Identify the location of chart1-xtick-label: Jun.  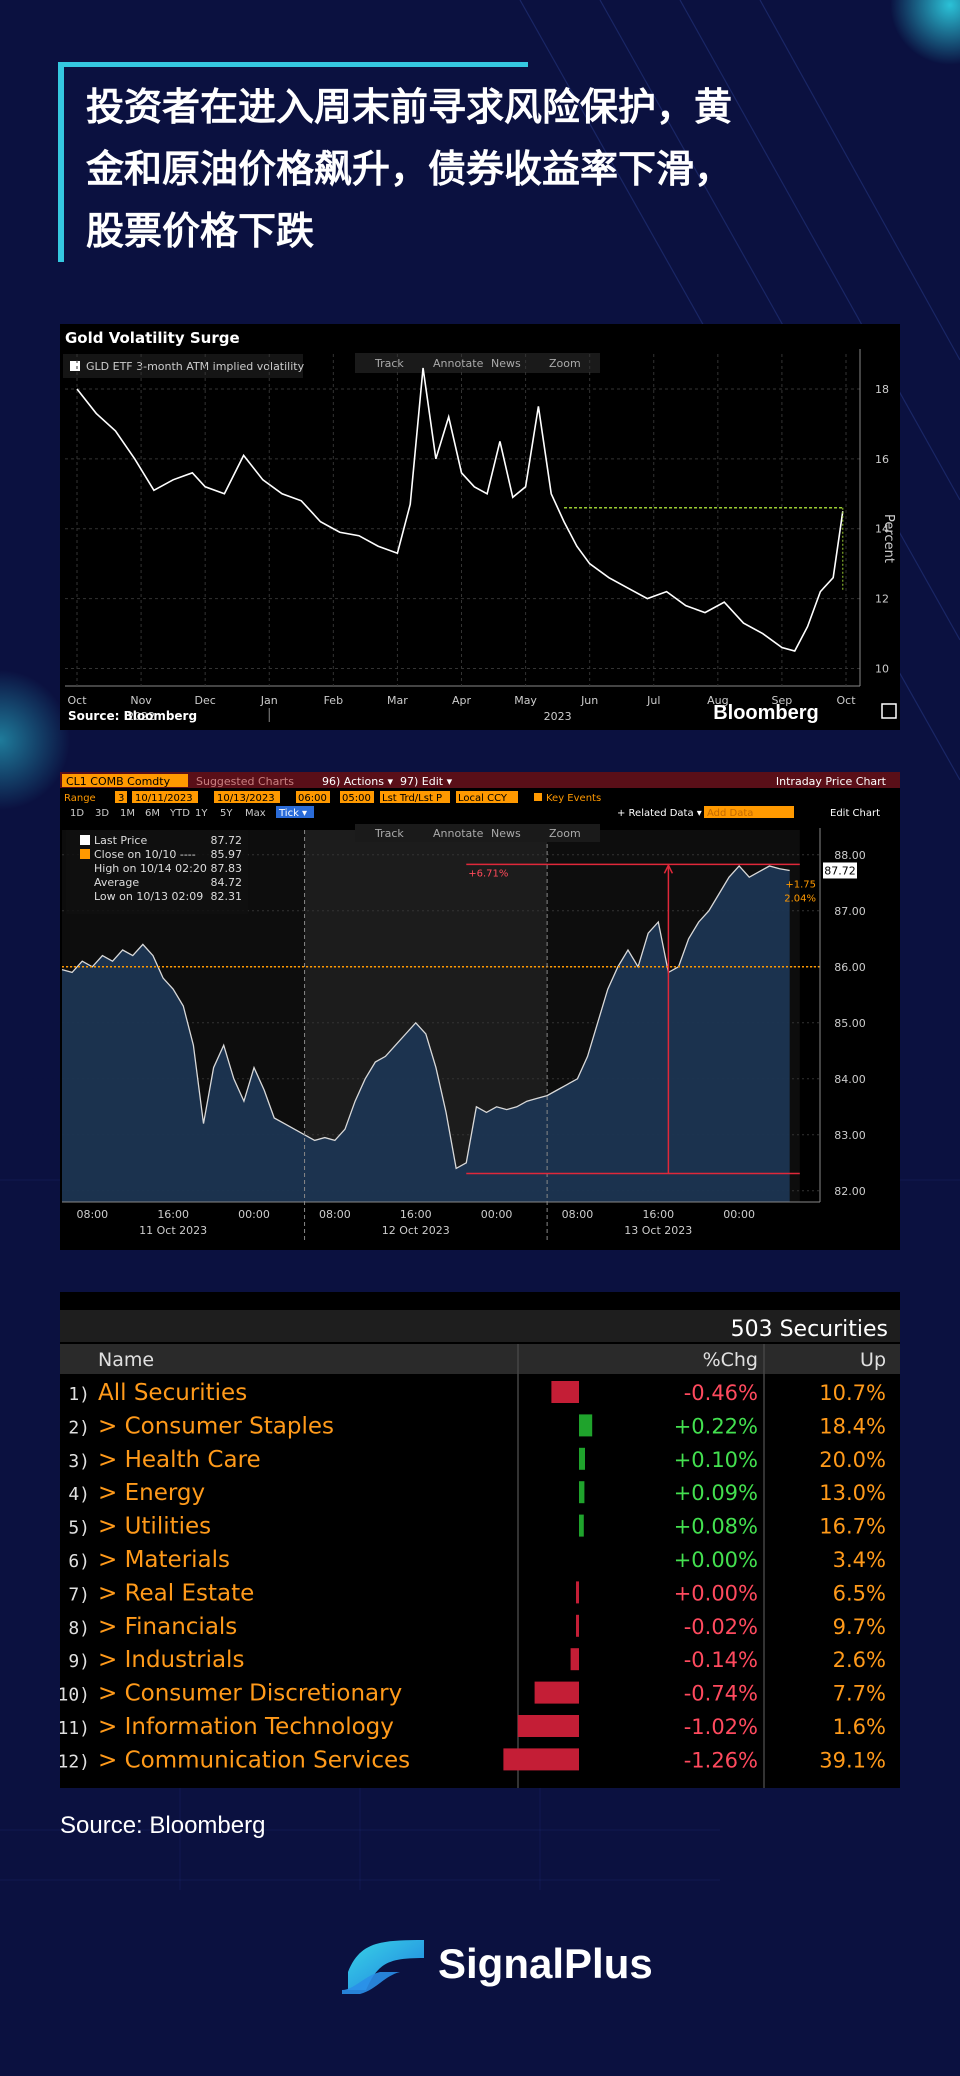
(589, 700).